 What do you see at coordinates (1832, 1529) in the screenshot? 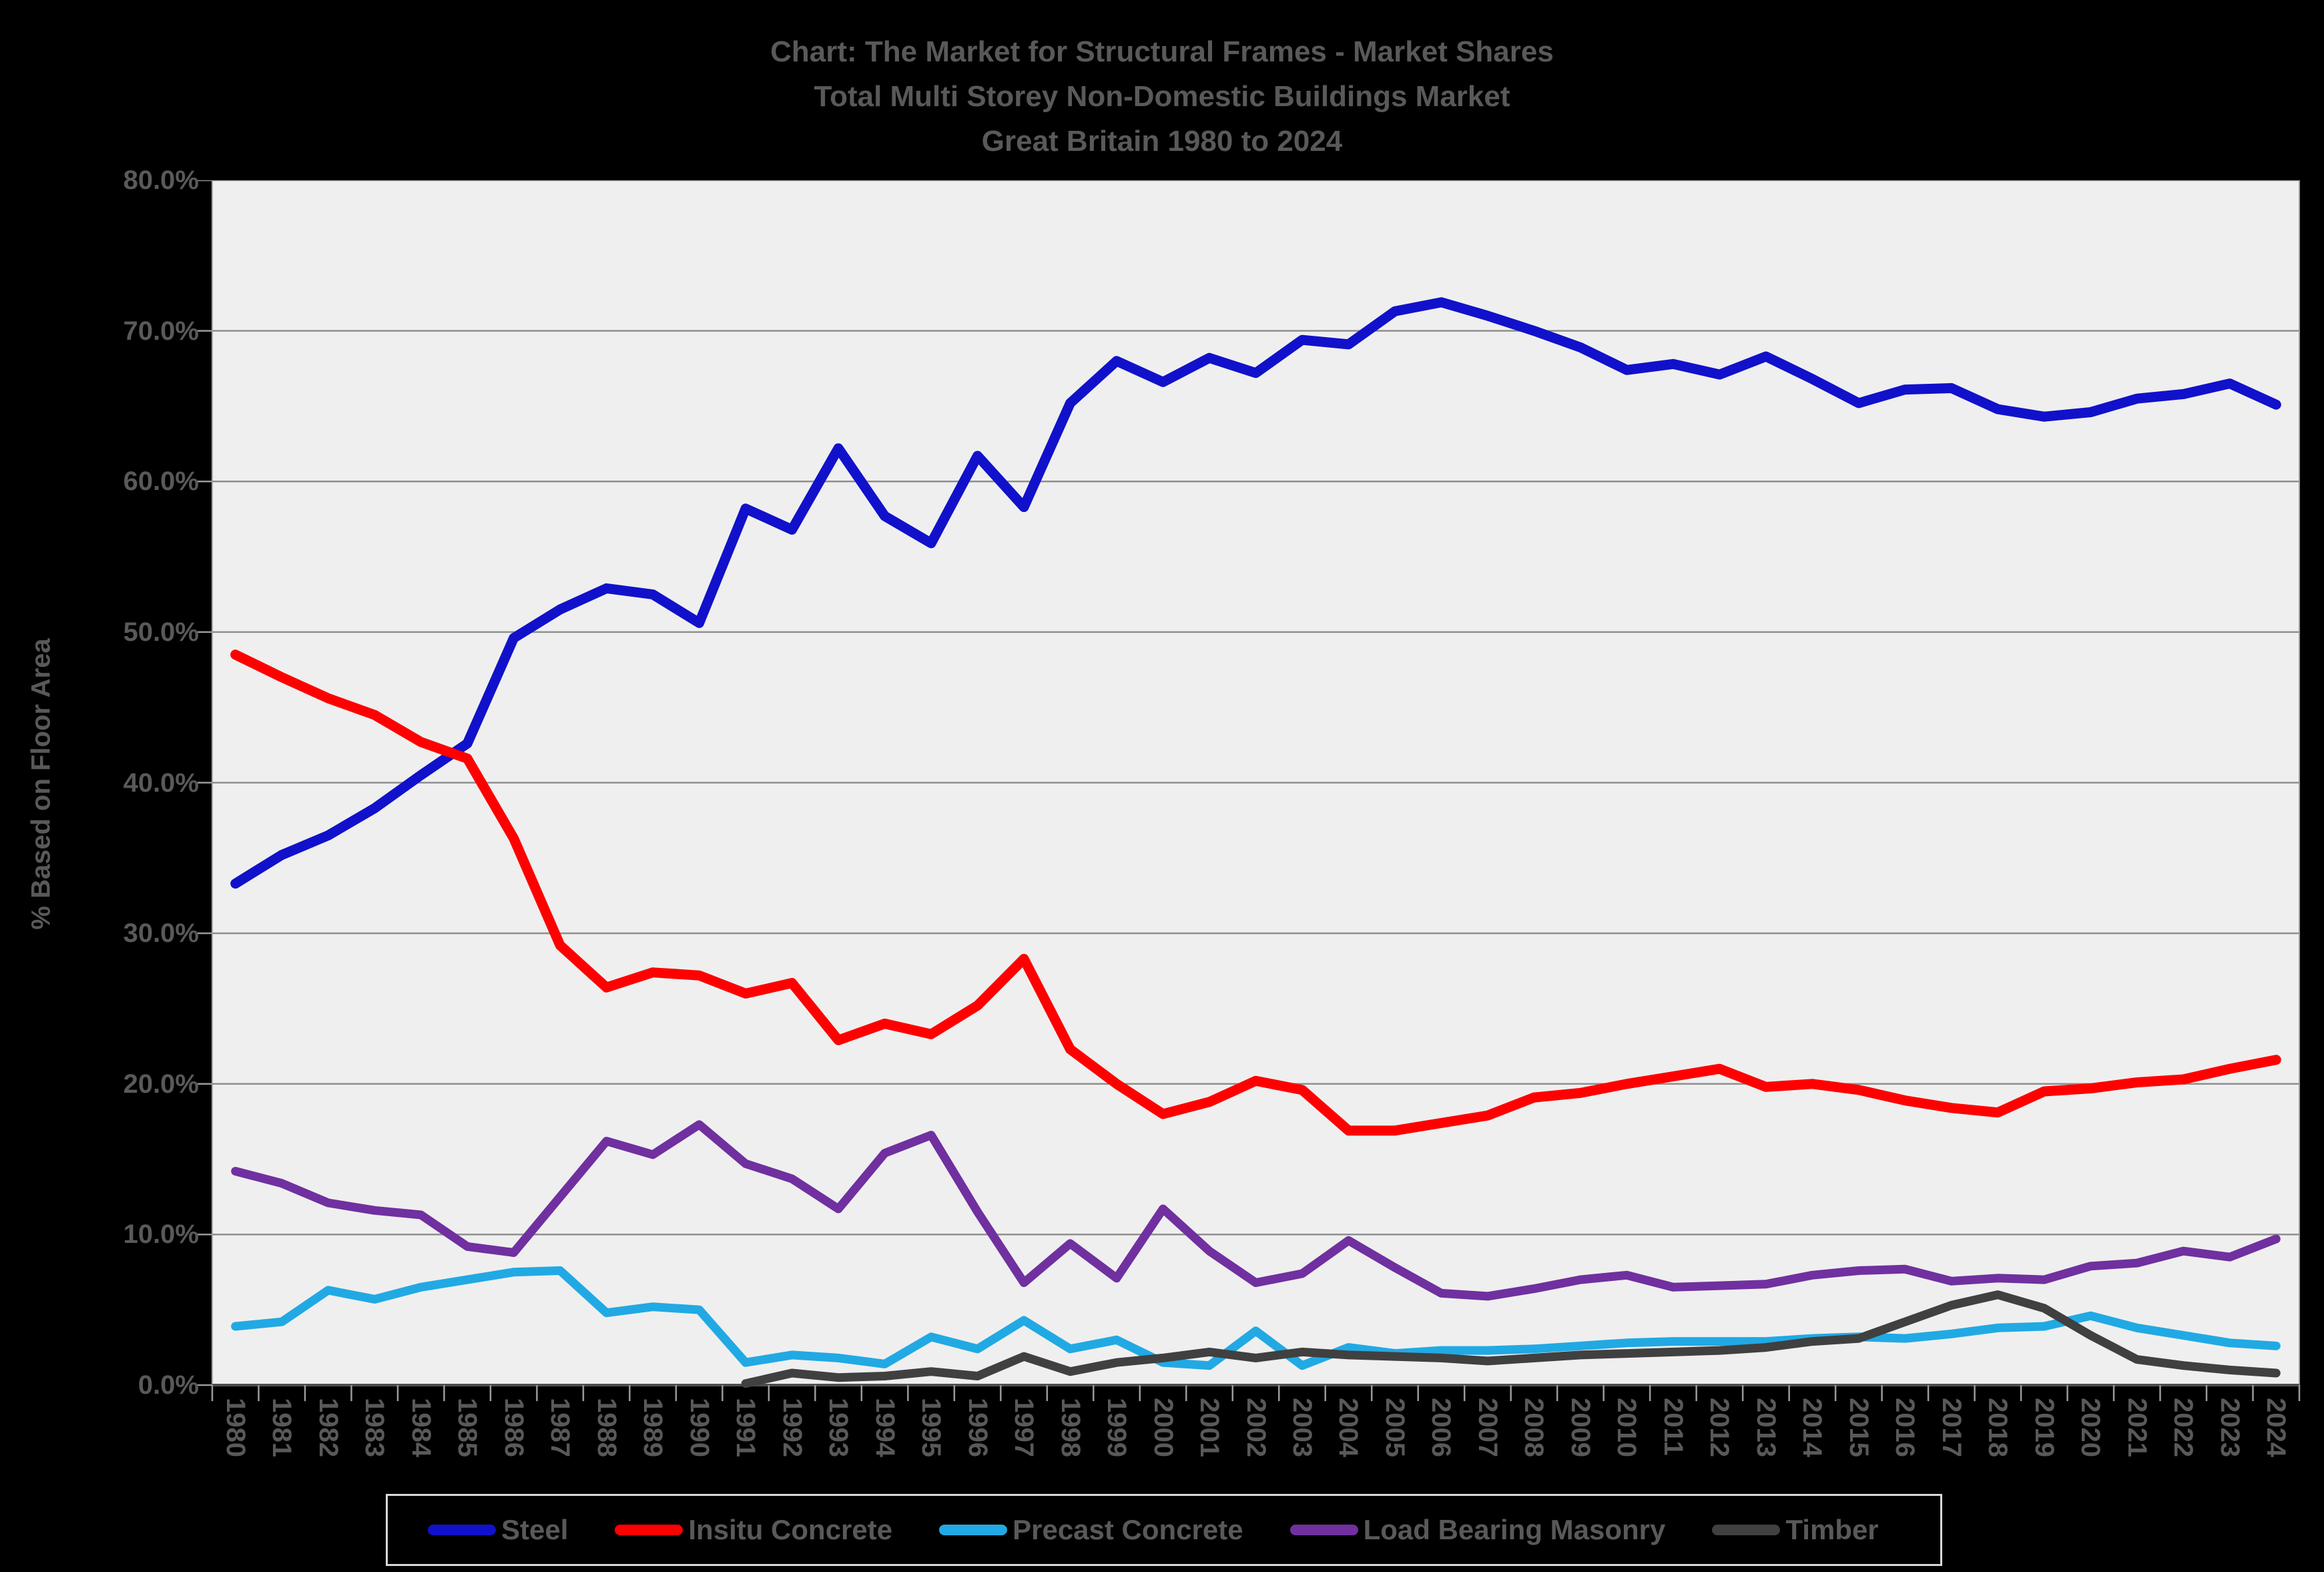
I see `legend-label: Timber` at bounding box center [1832, 1529].